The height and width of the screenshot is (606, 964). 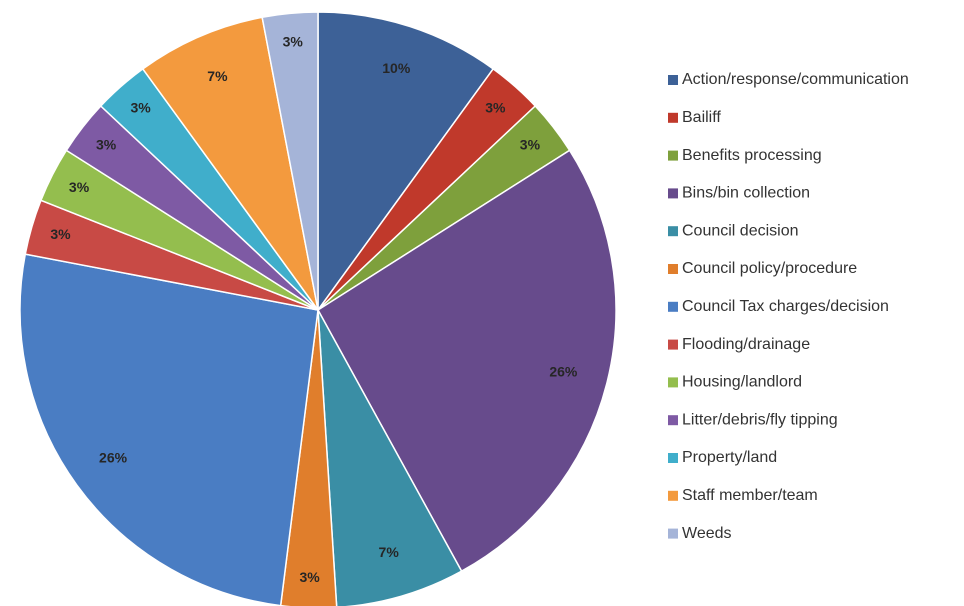 What do you see at coordinates (769, 268) in the screenshot?
I see `legend-label: Council policy/procedure` at bounding box center [769, 268].